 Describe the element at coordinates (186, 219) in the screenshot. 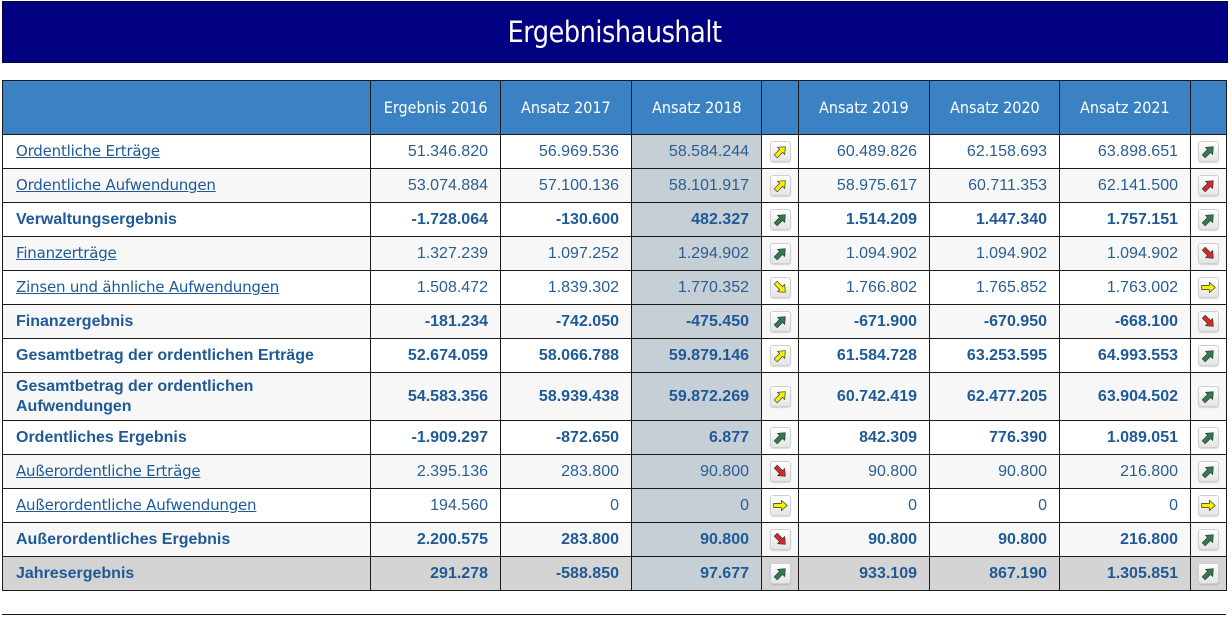

I see `cell-label: Verwaltungsergebnis` at that location.